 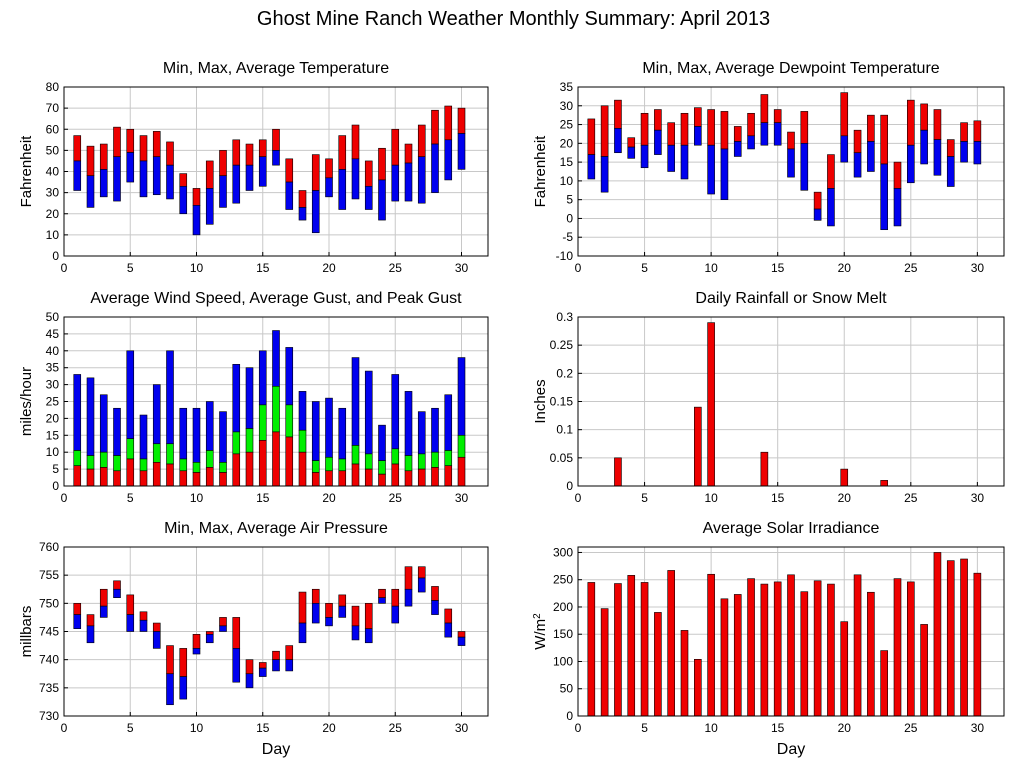 I want to click on wind-ytick-label: 40, so click(x=53, y=351).